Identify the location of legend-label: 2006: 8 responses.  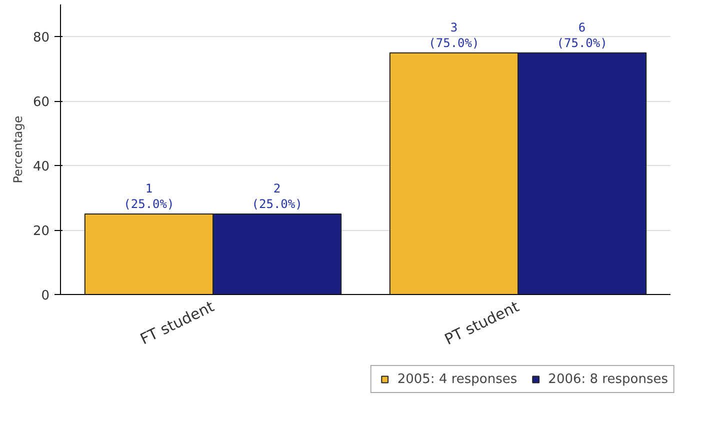
(608, 379).